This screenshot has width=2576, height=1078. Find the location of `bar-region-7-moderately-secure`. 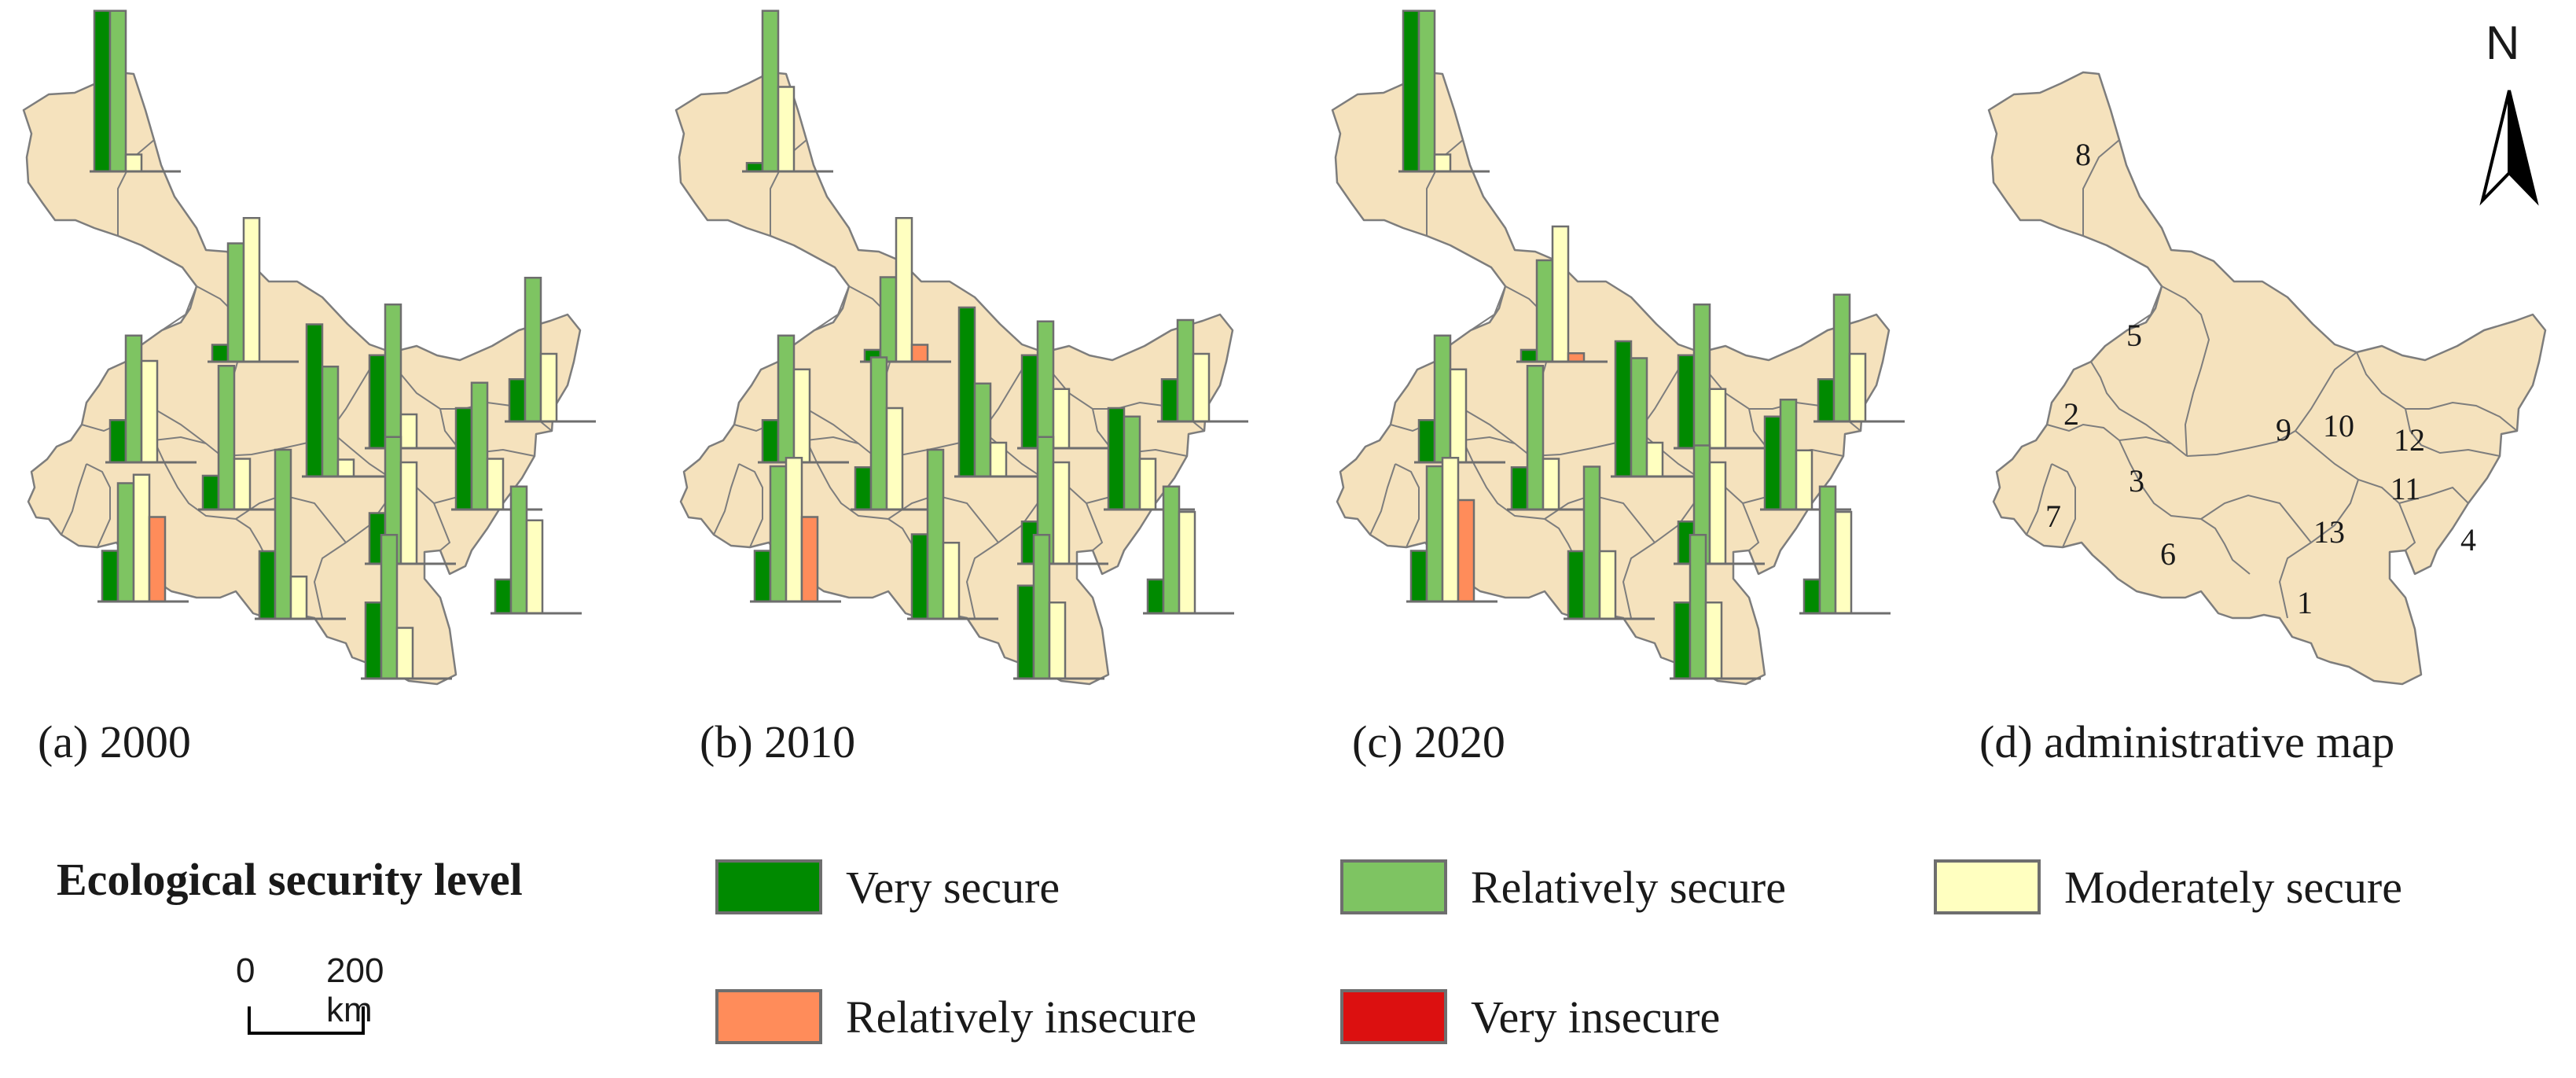

bar-region-7-moderately-secure is located at coordinates (141, 538).